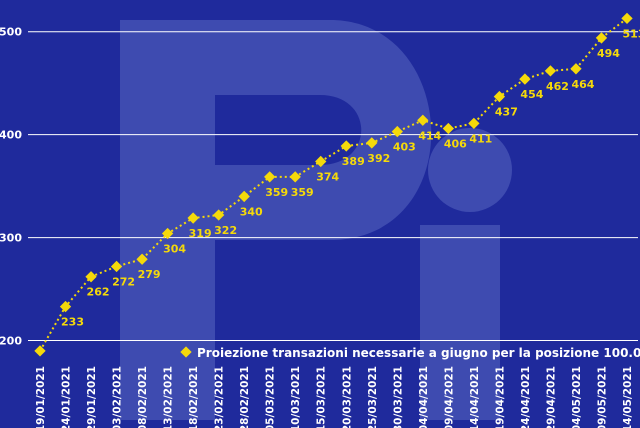 The width and height of the screenshot is (640, 428). I want to click on x-tick-08/02/2021: 08/02/2021, so click(143, 397).